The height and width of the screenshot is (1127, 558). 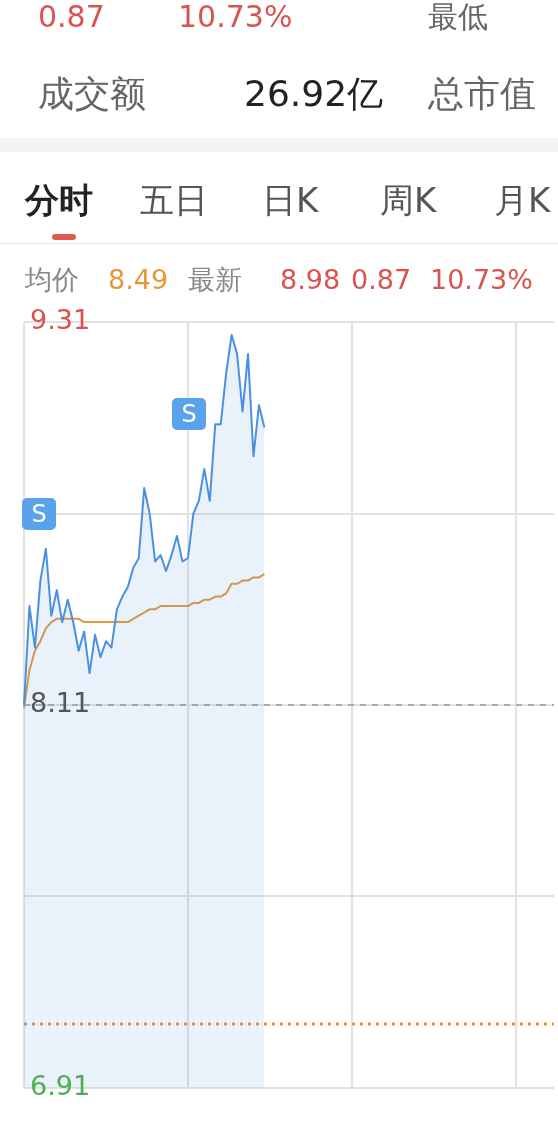 I want to click on text: 分时, so click(x=59, y=200).